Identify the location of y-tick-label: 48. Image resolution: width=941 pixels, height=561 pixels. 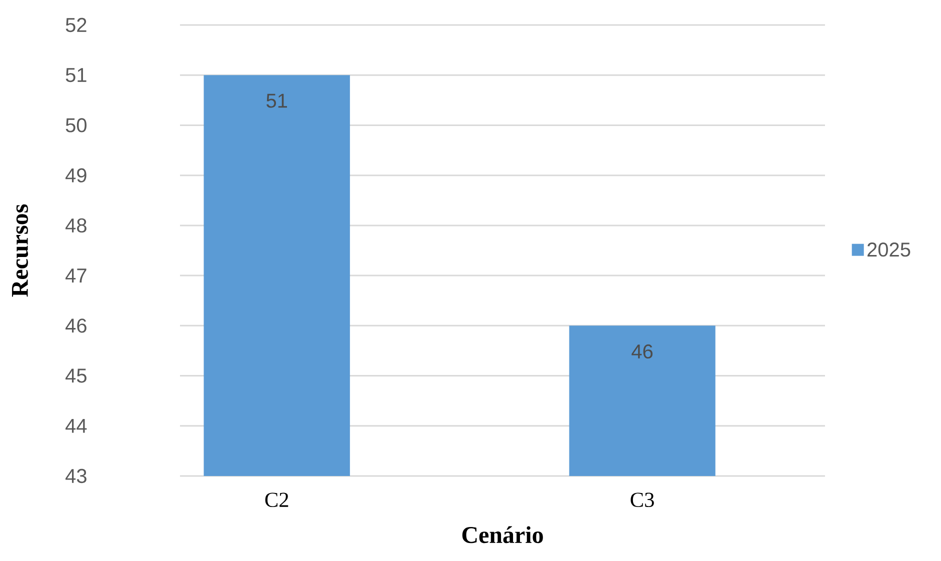
(76, 225).